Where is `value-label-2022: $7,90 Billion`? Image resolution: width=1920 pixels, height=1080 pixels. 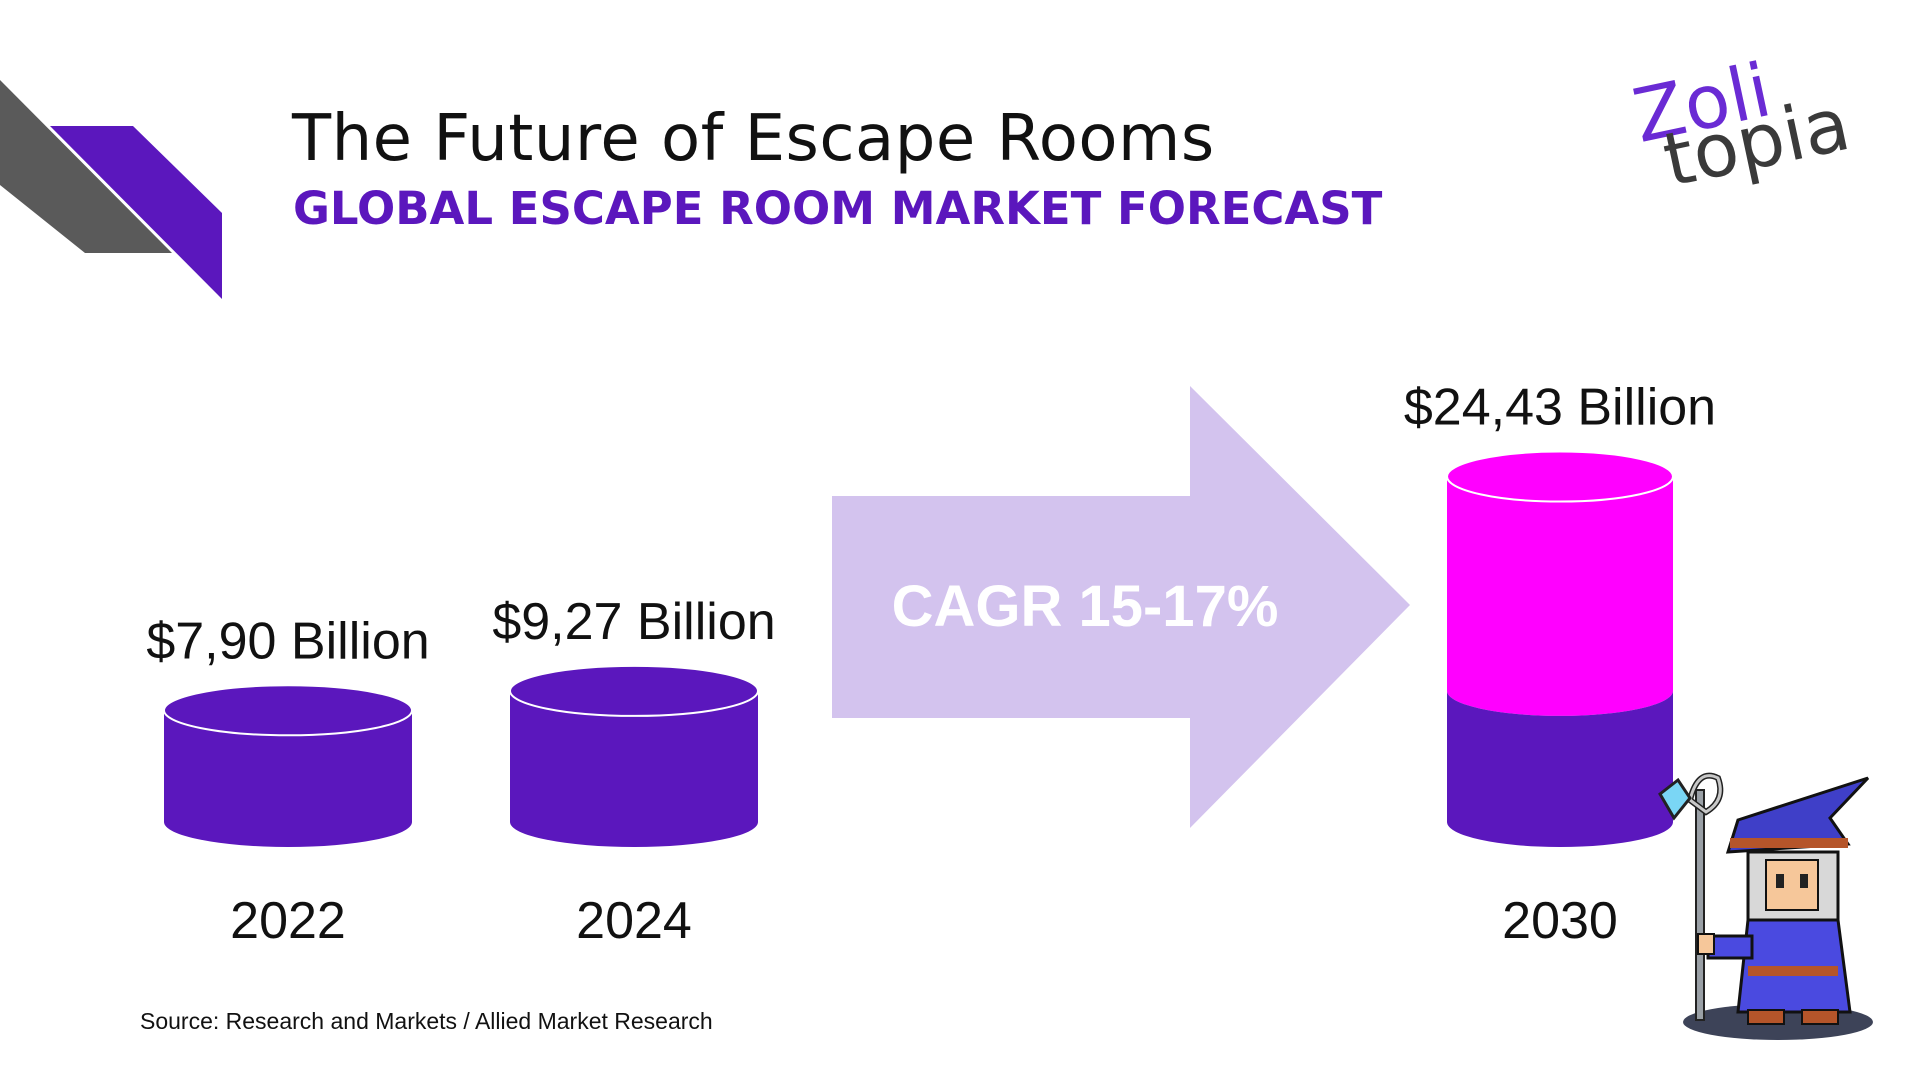 value-label-2022: $7,90 Billion is located at coordinates (287, 641).